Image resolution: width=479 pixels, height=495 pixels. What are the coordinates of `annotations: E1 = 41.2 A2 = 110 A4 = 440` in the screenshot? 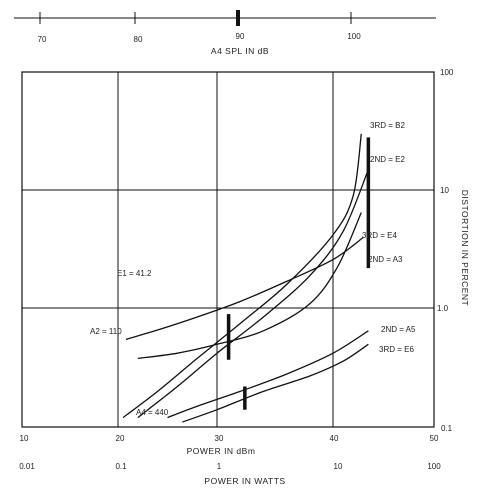 It's located at (129, 343).